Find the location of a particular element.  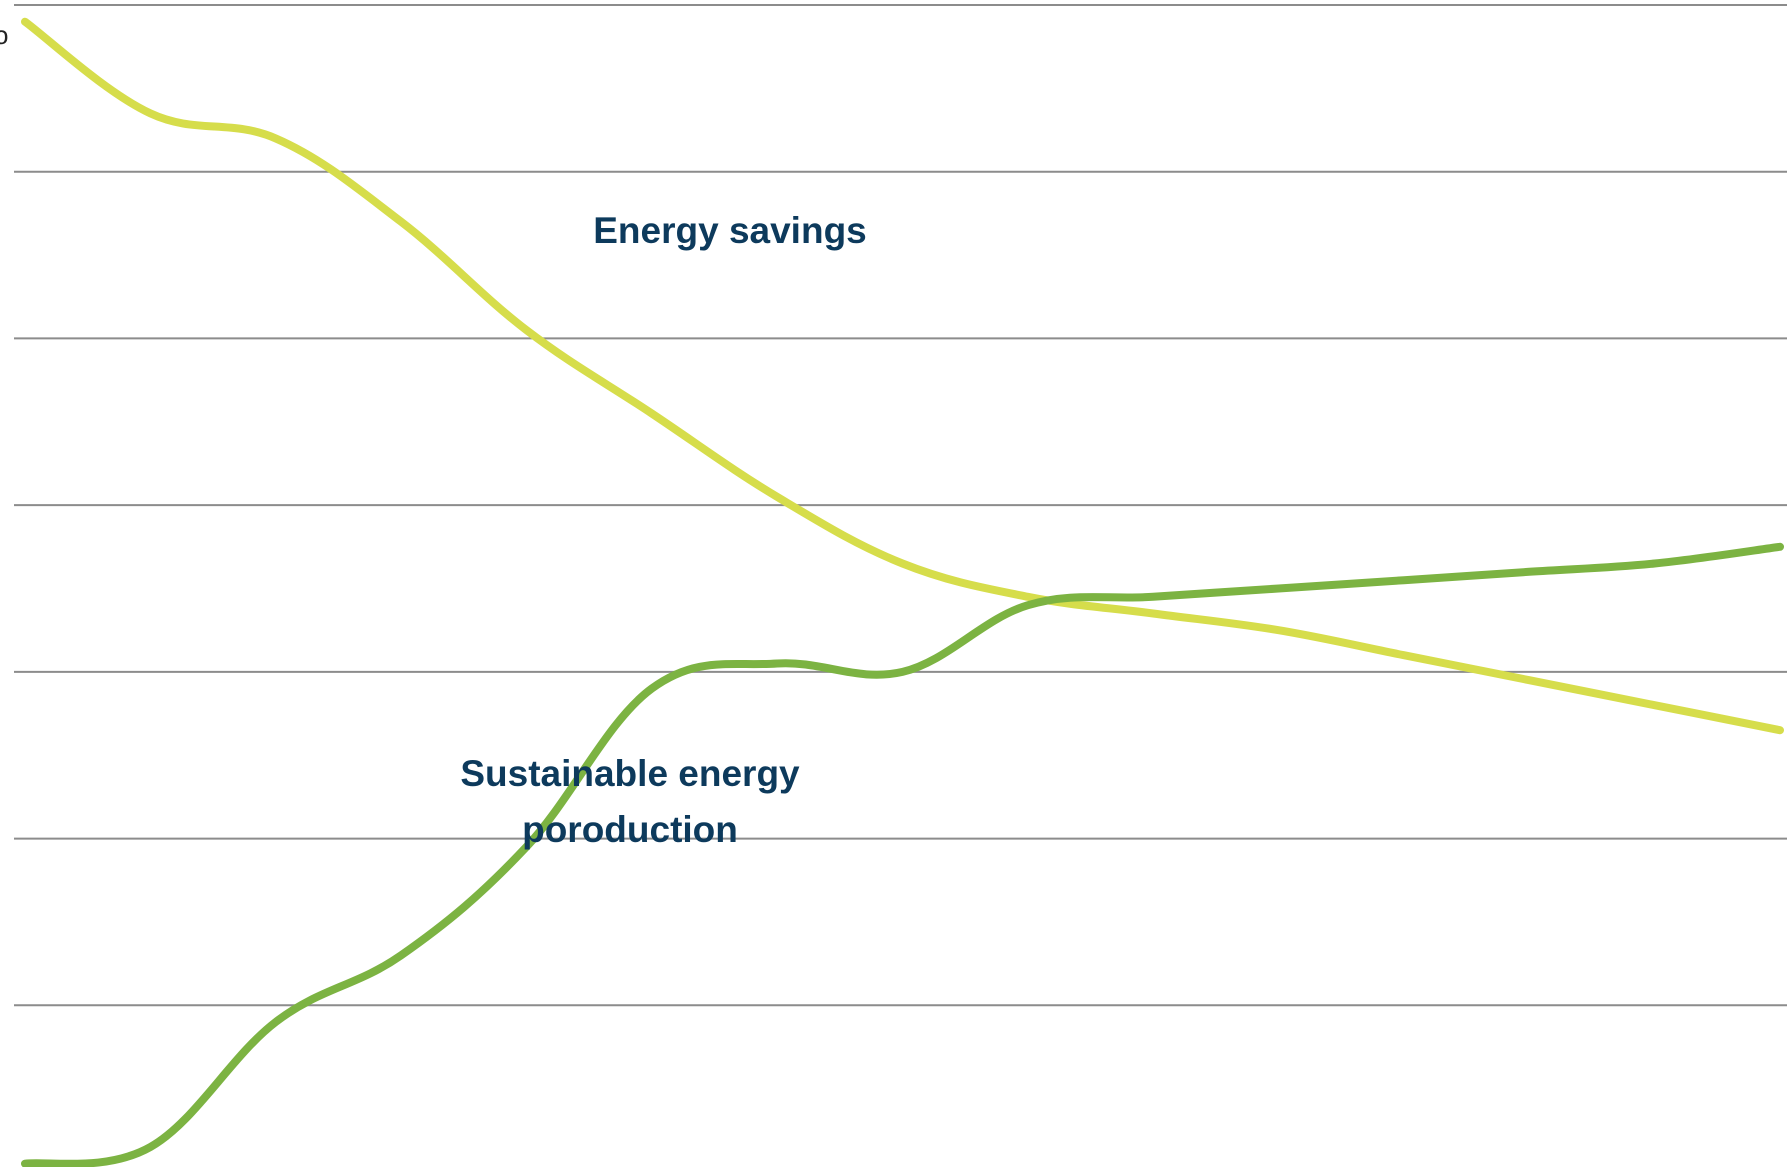

annotation-line: poroduction is located at coordinates (630, 829).